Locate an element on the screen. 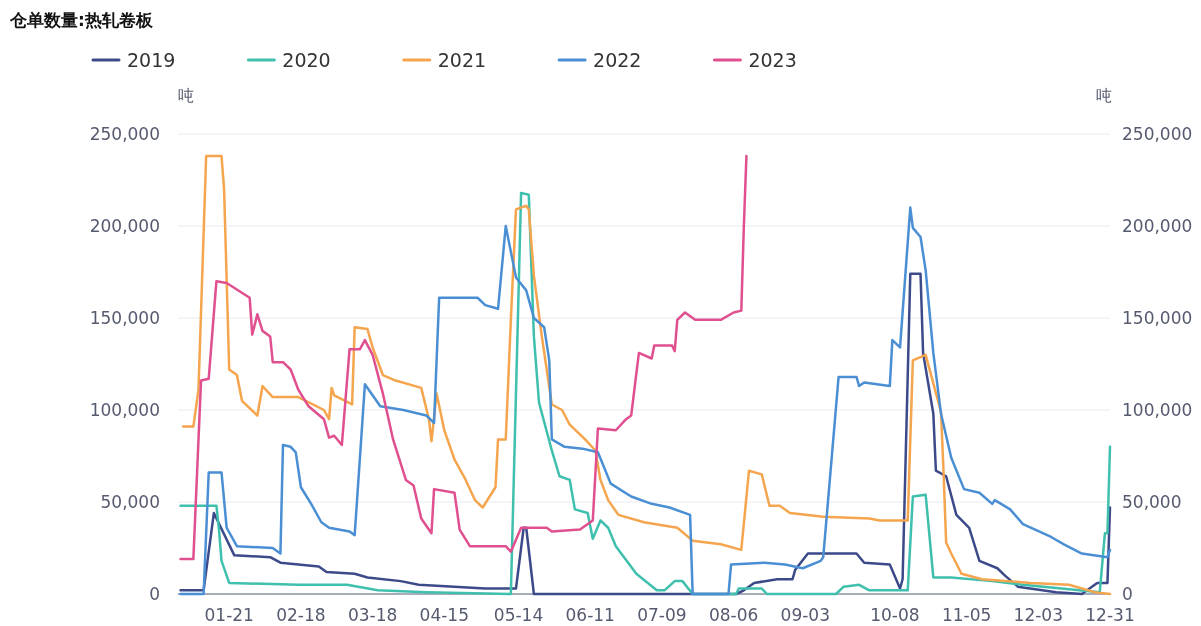  legend-label: 2019 is located at coordinates (151, 60).